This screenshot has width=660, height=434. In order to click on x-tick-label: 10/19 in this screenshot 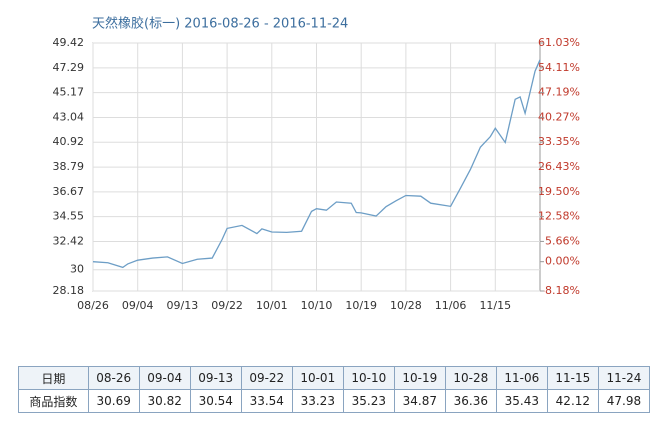, I will do `click(361, 305)`.